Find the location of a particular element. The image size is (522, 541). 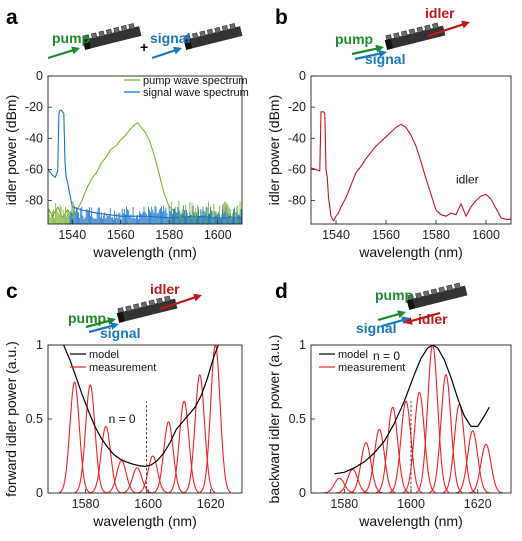

panel-label: d is located at coordinates (281, 291).